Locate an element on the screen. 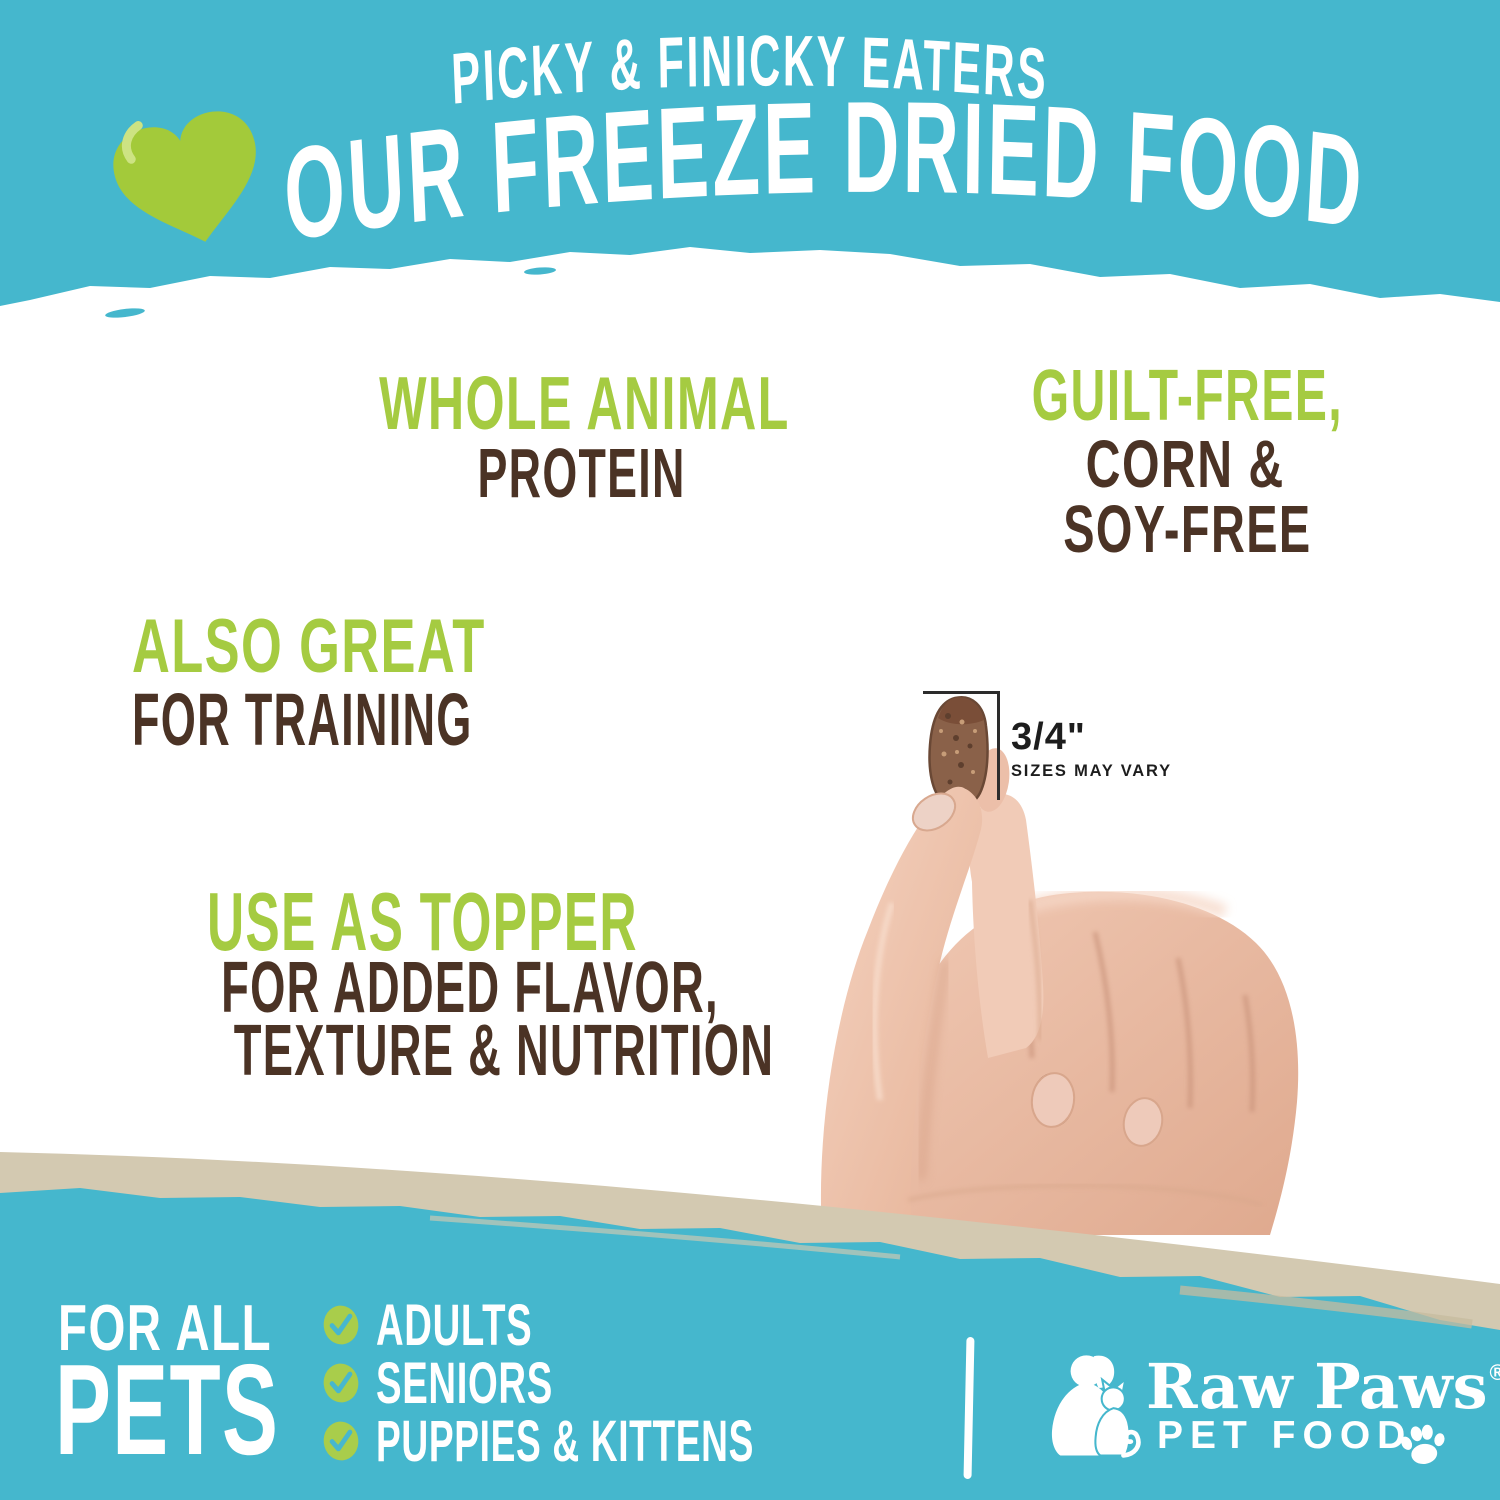 This screenshot has width=1500, height=1500. checklist-label: PUPPIES & KITTENS is located at coordinates (565, 1441).